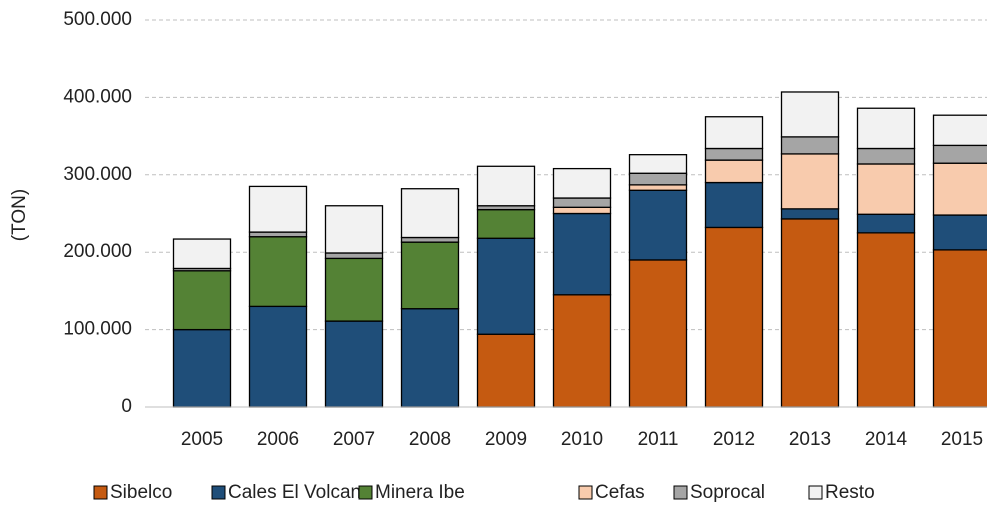 The width and height of the screenshot is (987, 508). I want to click on x-tick-label: 2007, so click(354, 439).